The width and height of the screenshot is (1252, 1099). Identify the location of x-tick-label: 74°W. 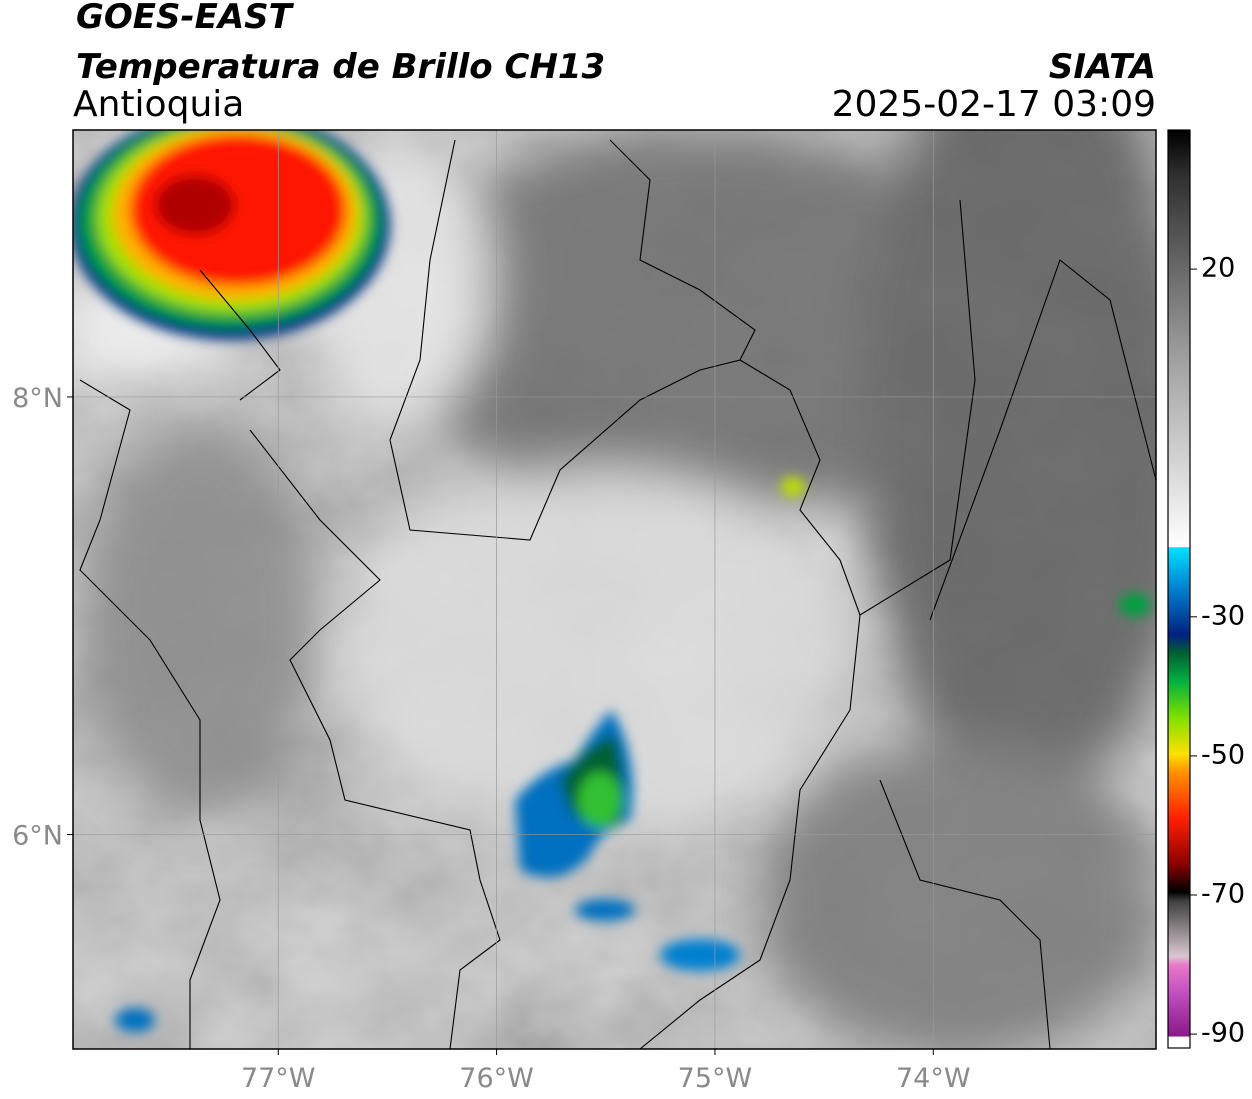
(933, 1078).